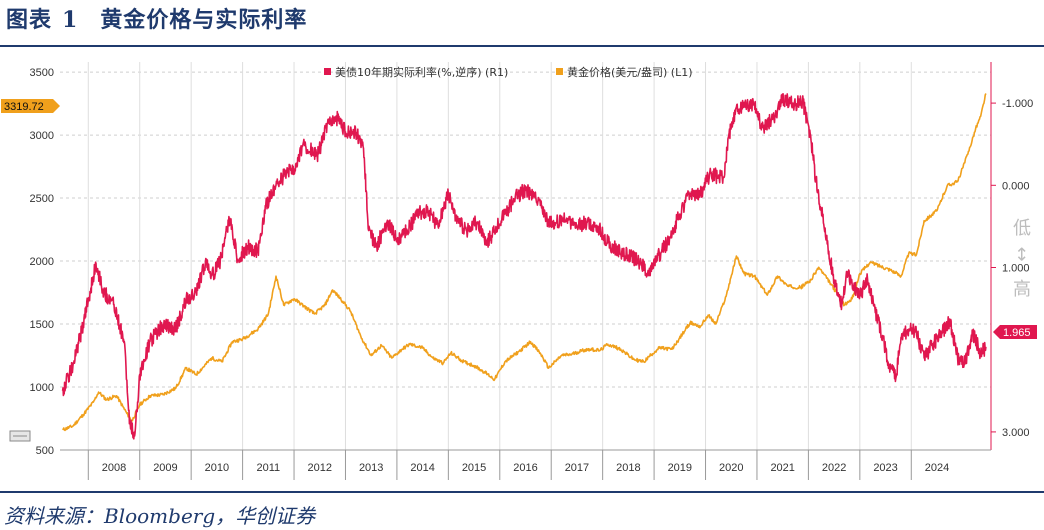 Image resolution: width=1044 pixels, height=530 pixels. What do you see at coordinates (1022, 228) in the screenshot?
I see `side-label-low: 低` at bounding box center [1022, 228].